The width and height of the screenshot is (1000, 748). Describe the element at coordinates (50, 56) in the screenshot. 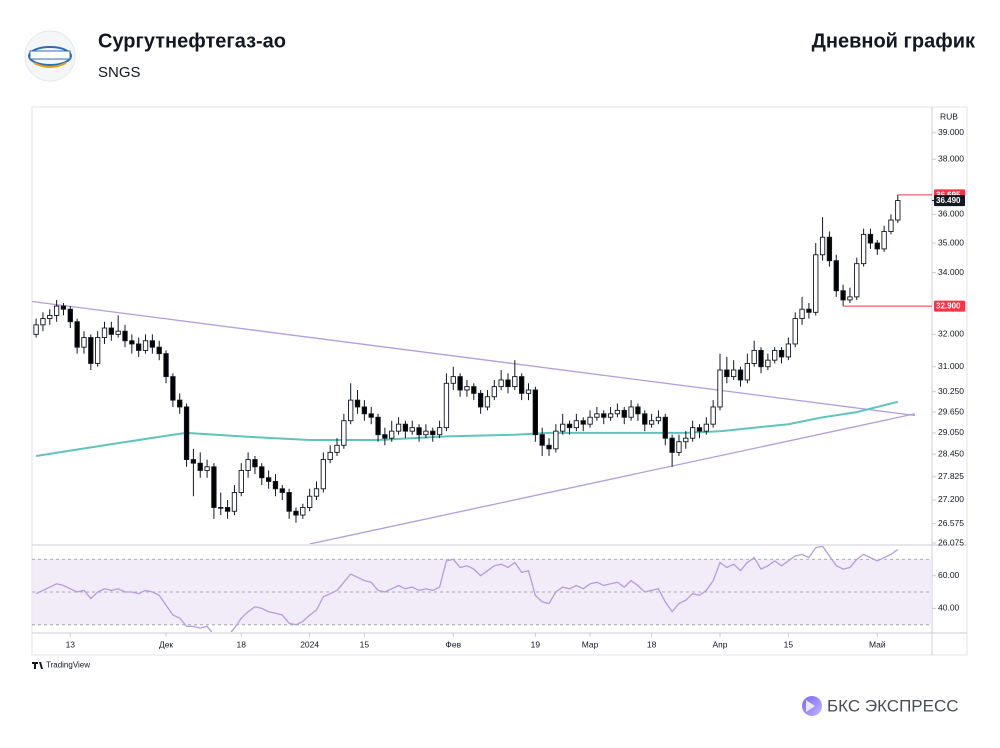

I see `logo` at that location.